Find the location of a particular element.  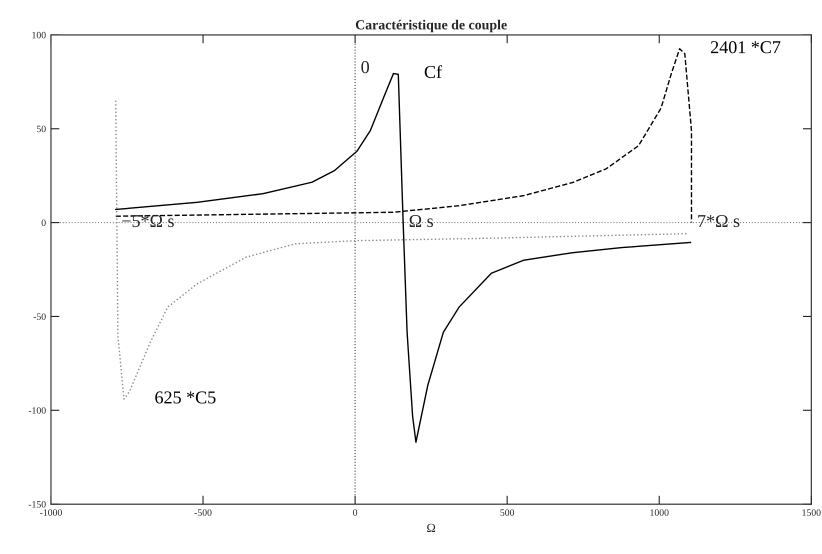

x-tick-label: -500 is located at coordinates (203, 512).